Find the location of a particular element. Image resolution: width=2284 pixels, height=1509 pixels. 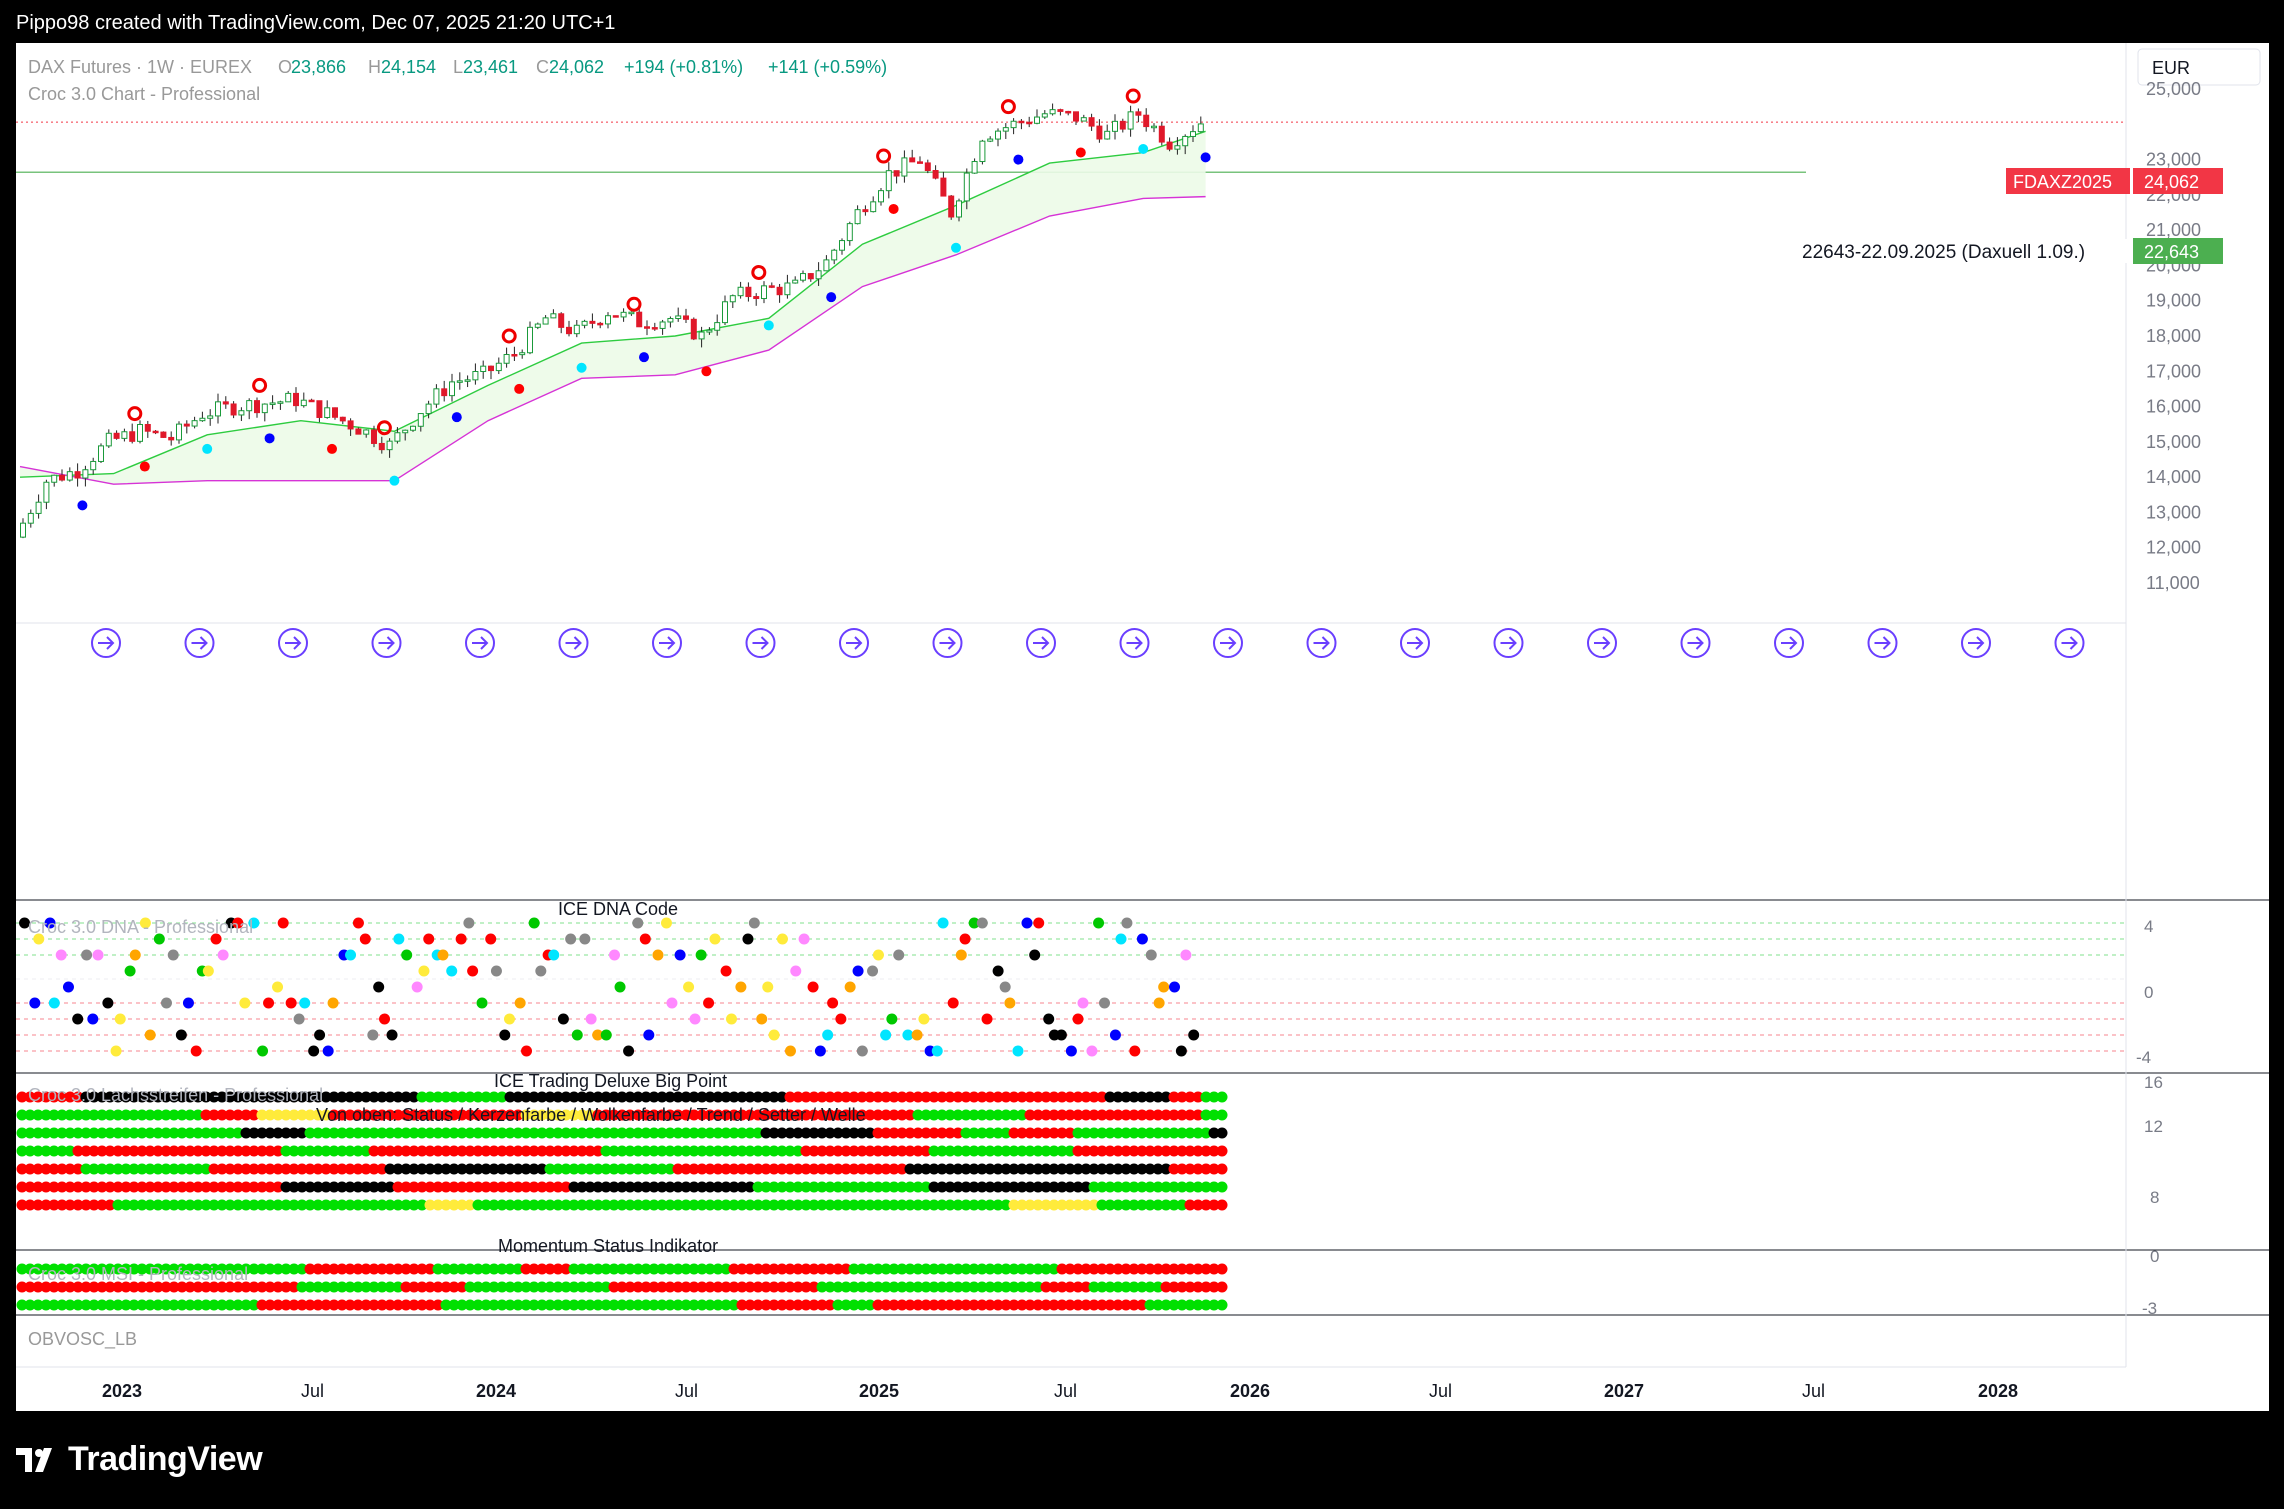

signal-dot is located at coordinates (269, 438).